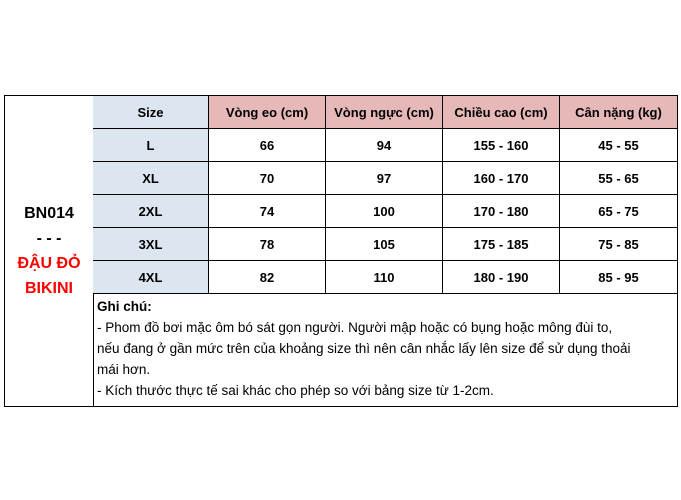  What do you see at coordinates (501, 112) in the screenshot?
I see `column-header: Chiều cao (cm)` at bounding box center [501, 112].